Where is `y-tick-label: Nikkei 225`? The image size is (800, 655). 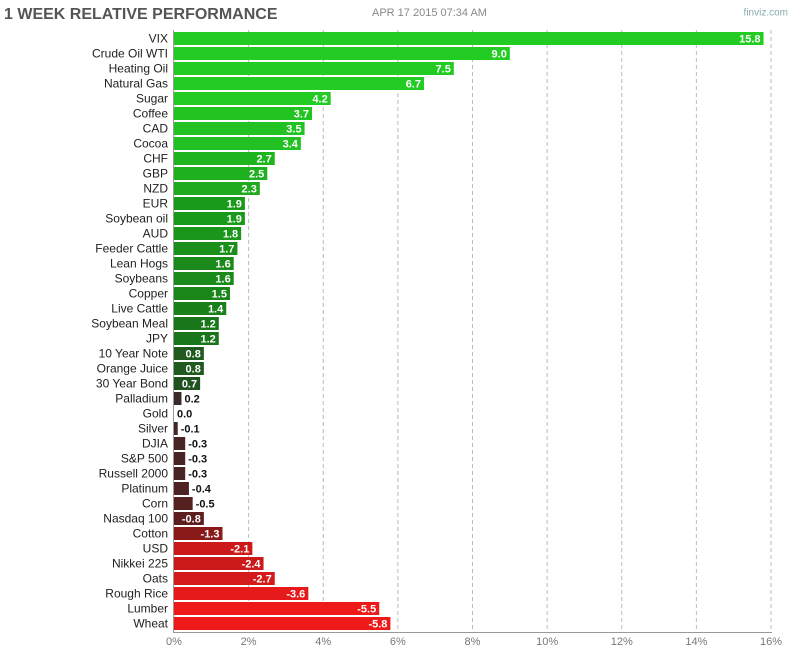
y-tick-label: Nikkei 225 is located at coordinates (140, 564).